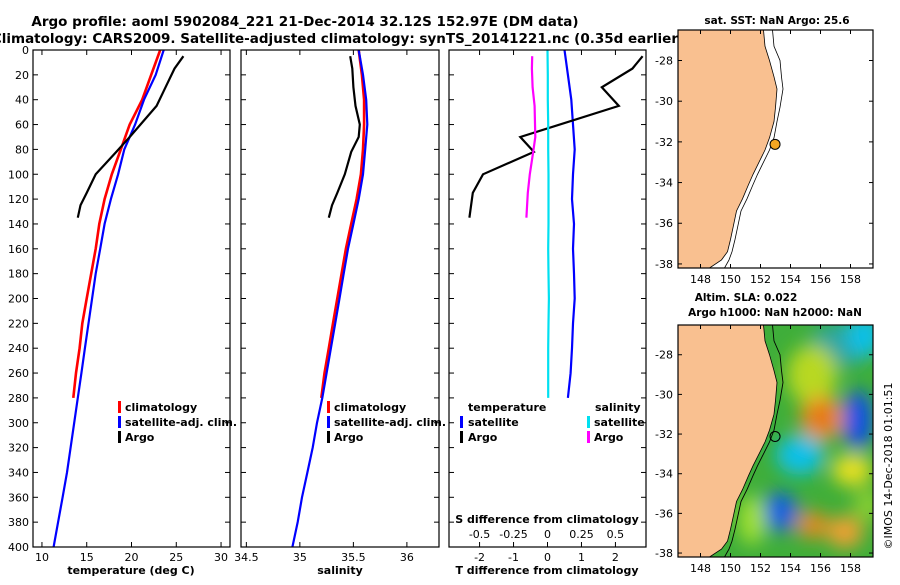 This screenshot has width=900, height=585. I want to click on legend-label-satellite: satellite-adj. clim., so click(390, 422).